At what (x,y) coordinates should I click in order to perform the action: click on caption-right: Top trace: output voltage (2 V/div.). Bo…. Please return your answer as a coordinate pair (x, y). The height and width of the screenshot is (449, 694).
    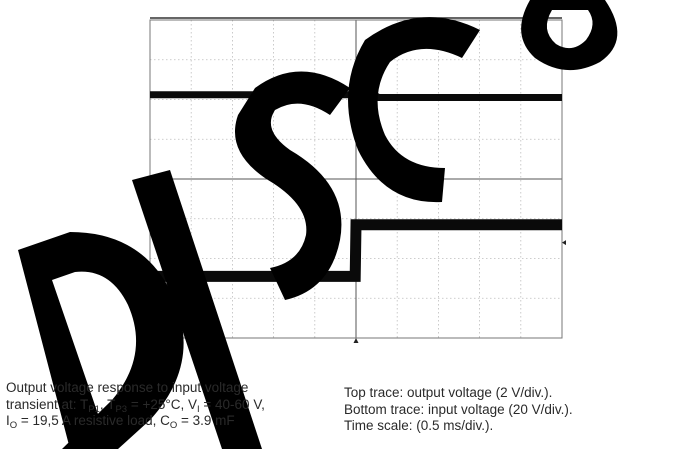
    Looking at the image, I should click on (458, 410).